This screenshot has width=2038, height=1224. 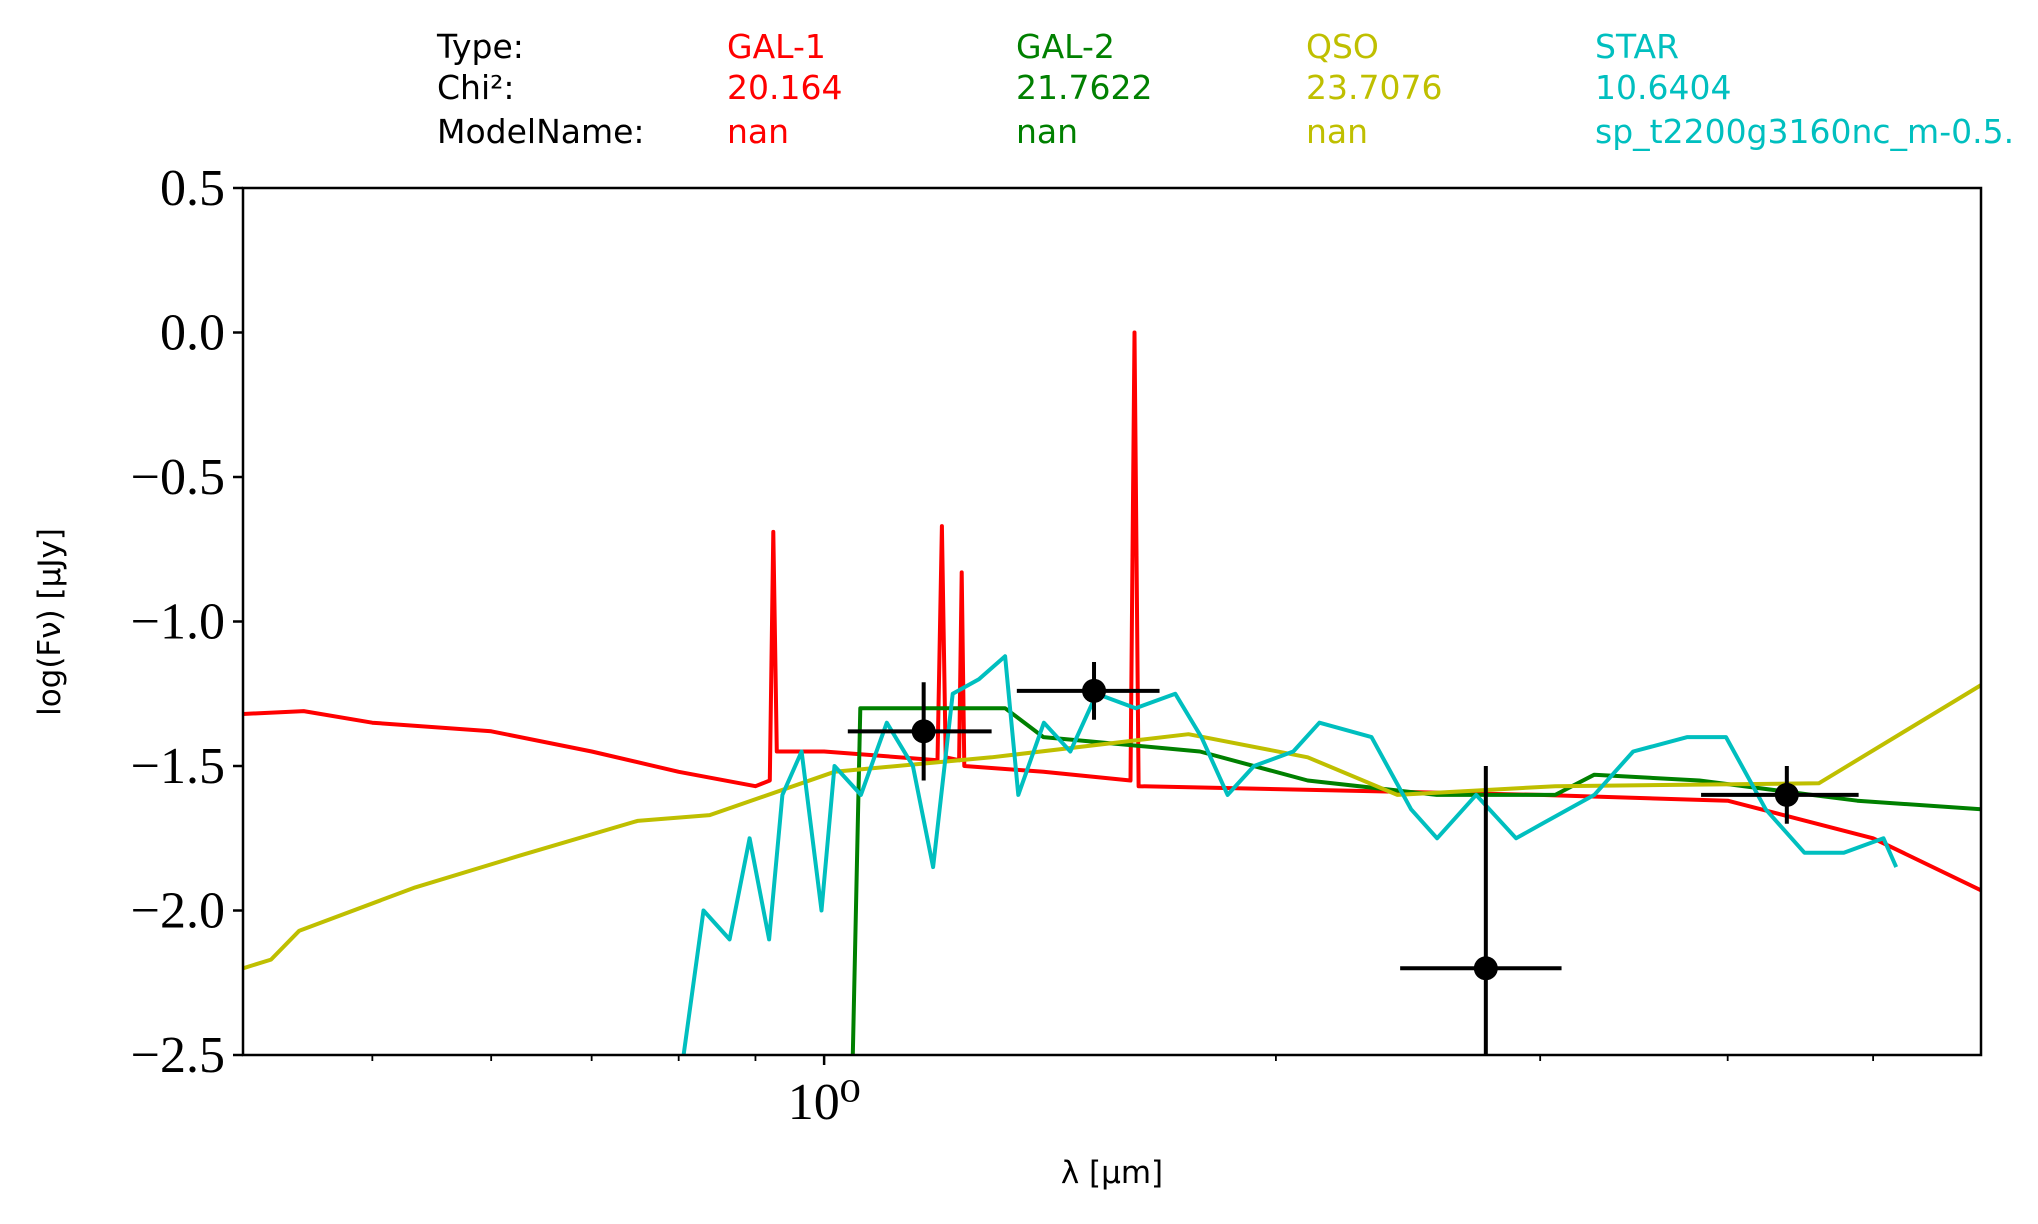 I want to click on y-tick-label: 0.0, so click(x=192, y=333).